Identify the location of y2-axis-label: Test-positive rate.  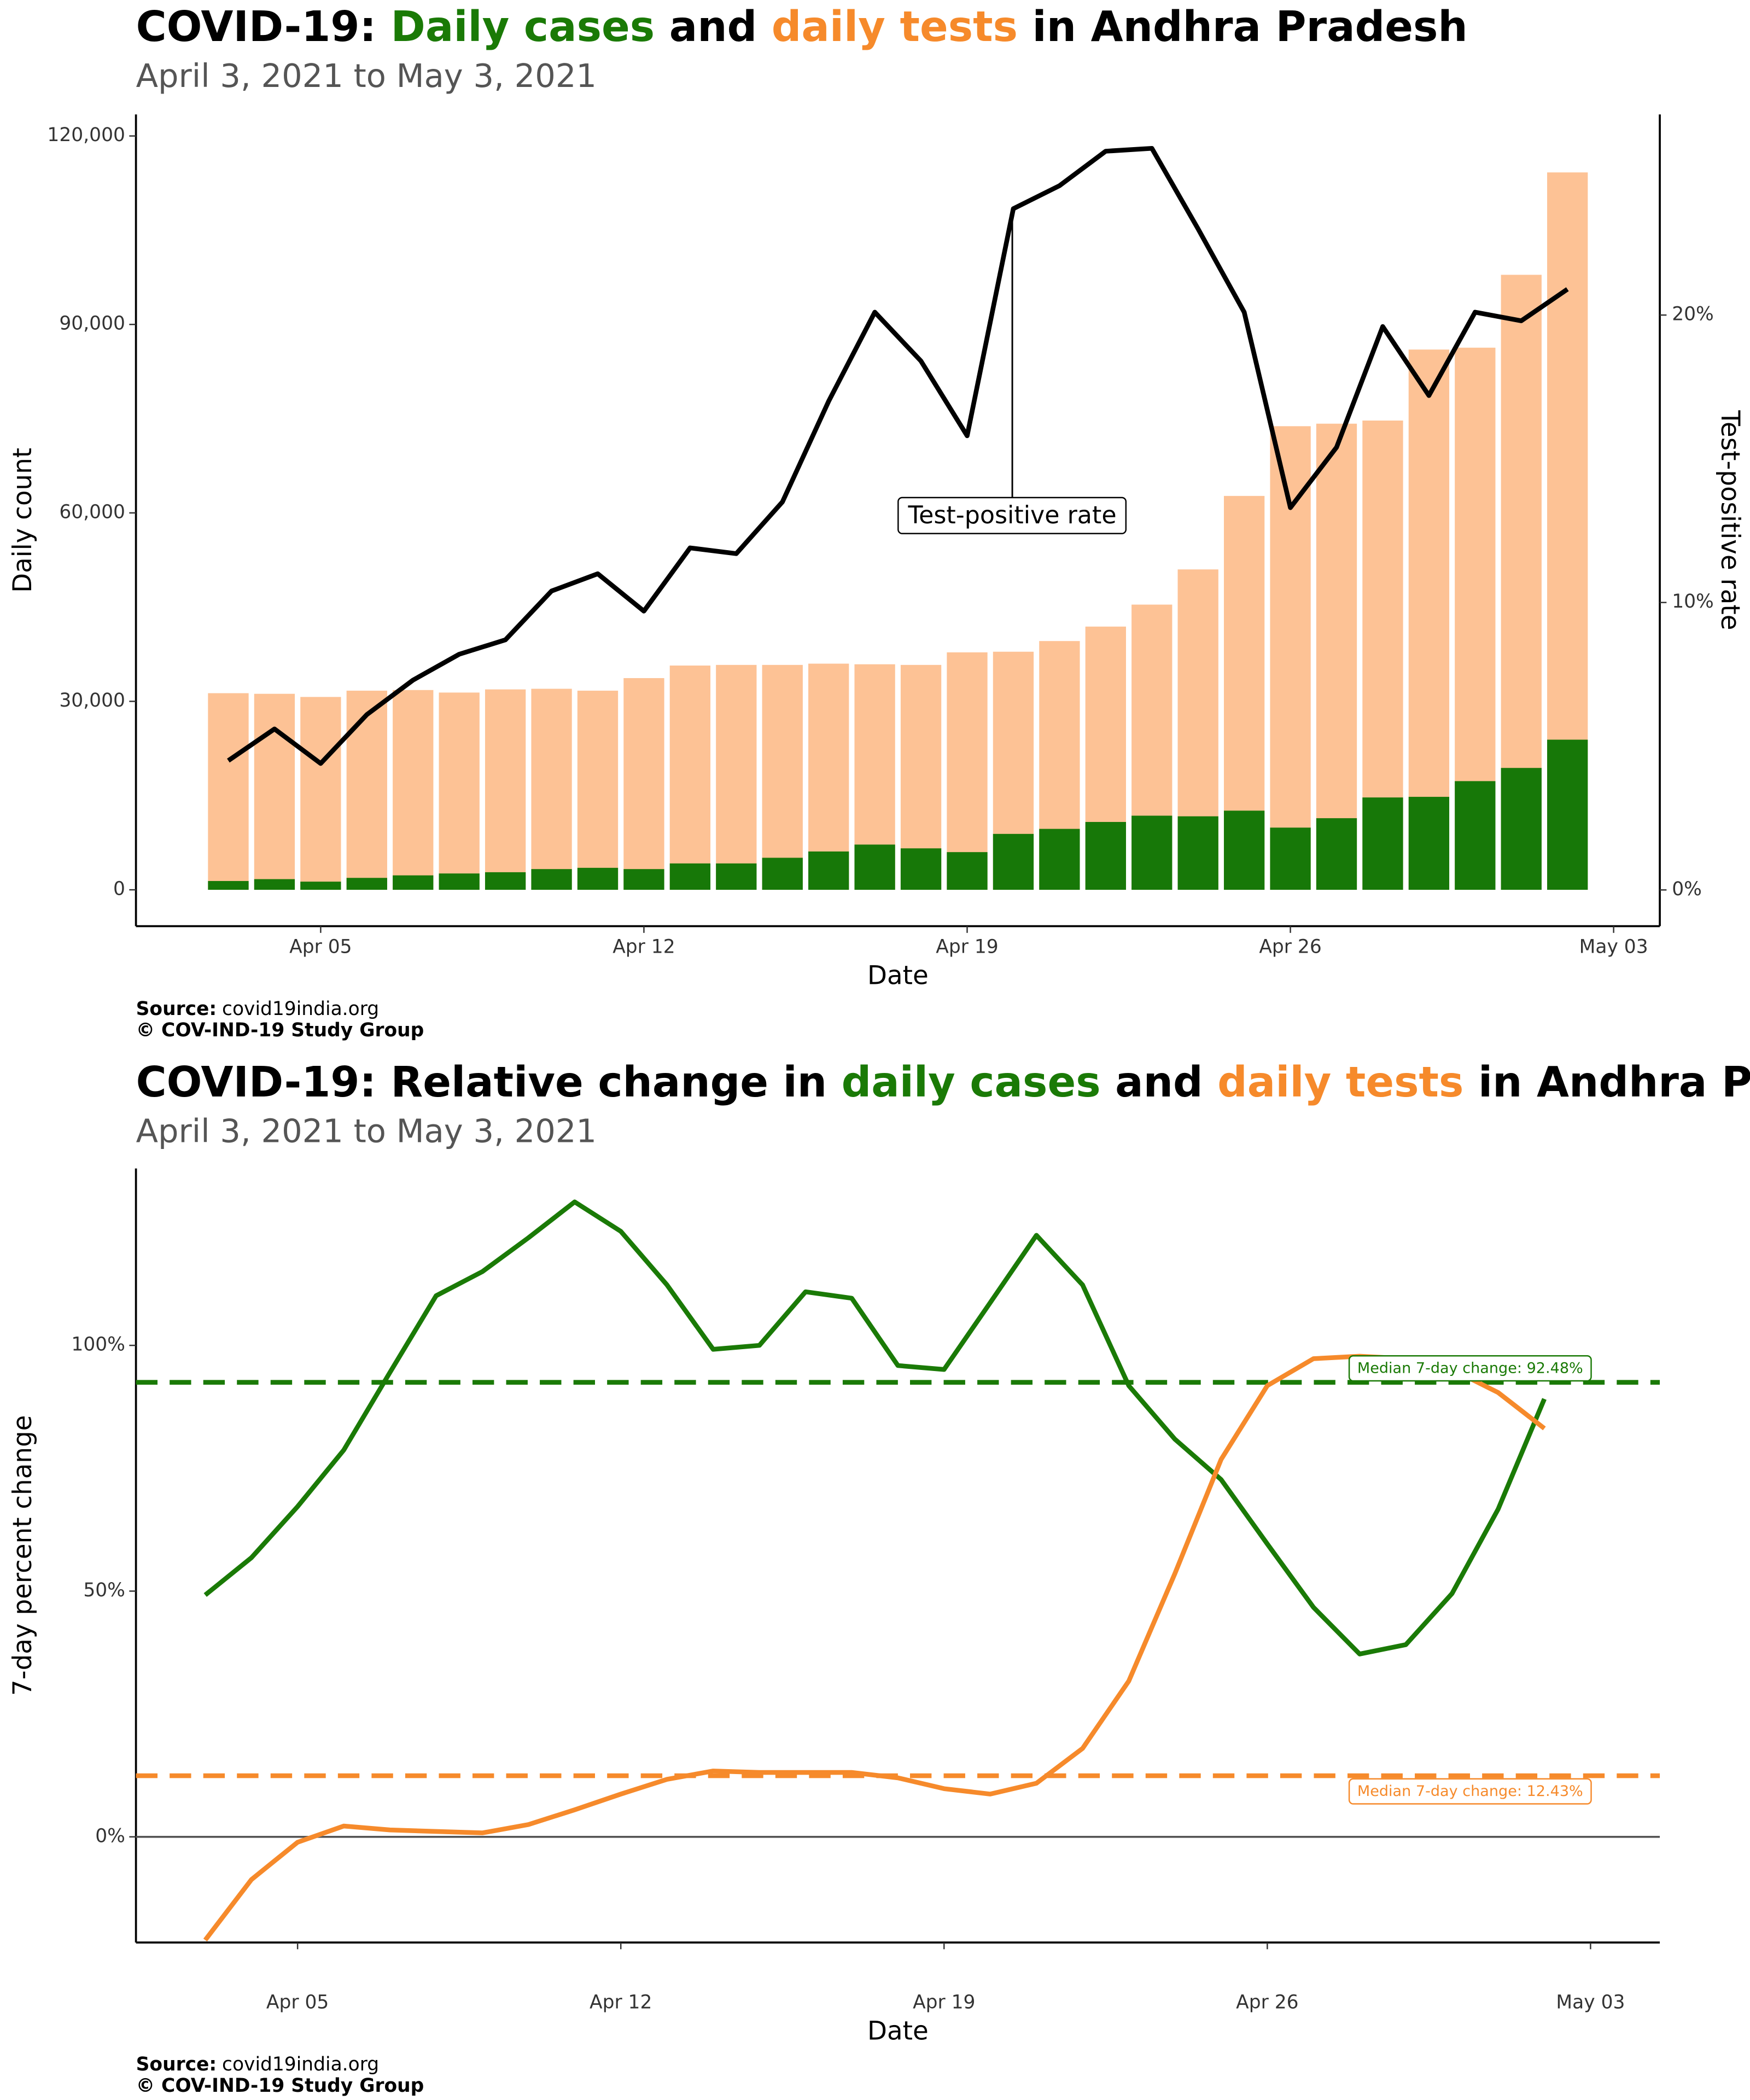
(1730, 520).